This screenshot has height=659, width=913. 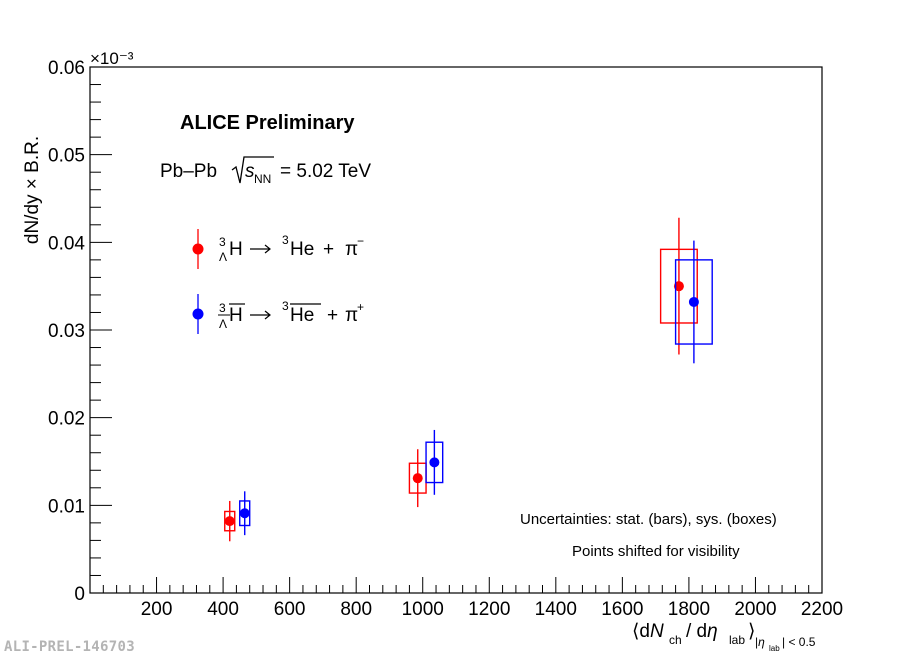 I want to click on legend-2-charge: +, so click(x=360, y=307).